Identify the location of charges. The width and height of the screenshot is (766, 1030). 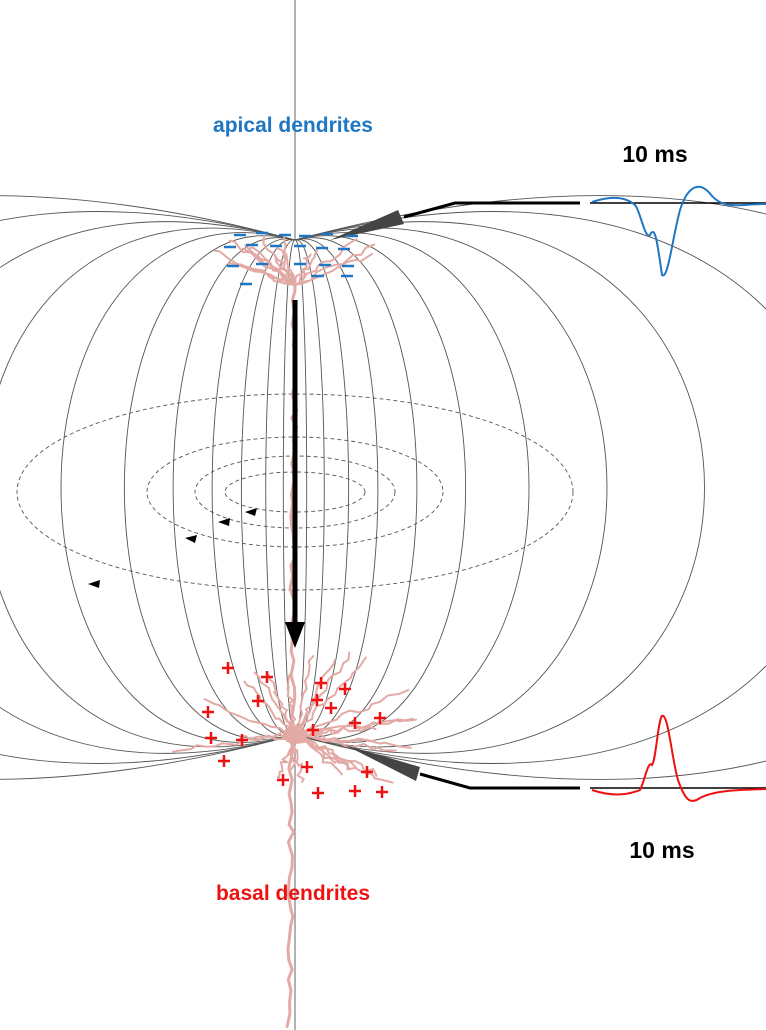
(295, 515).